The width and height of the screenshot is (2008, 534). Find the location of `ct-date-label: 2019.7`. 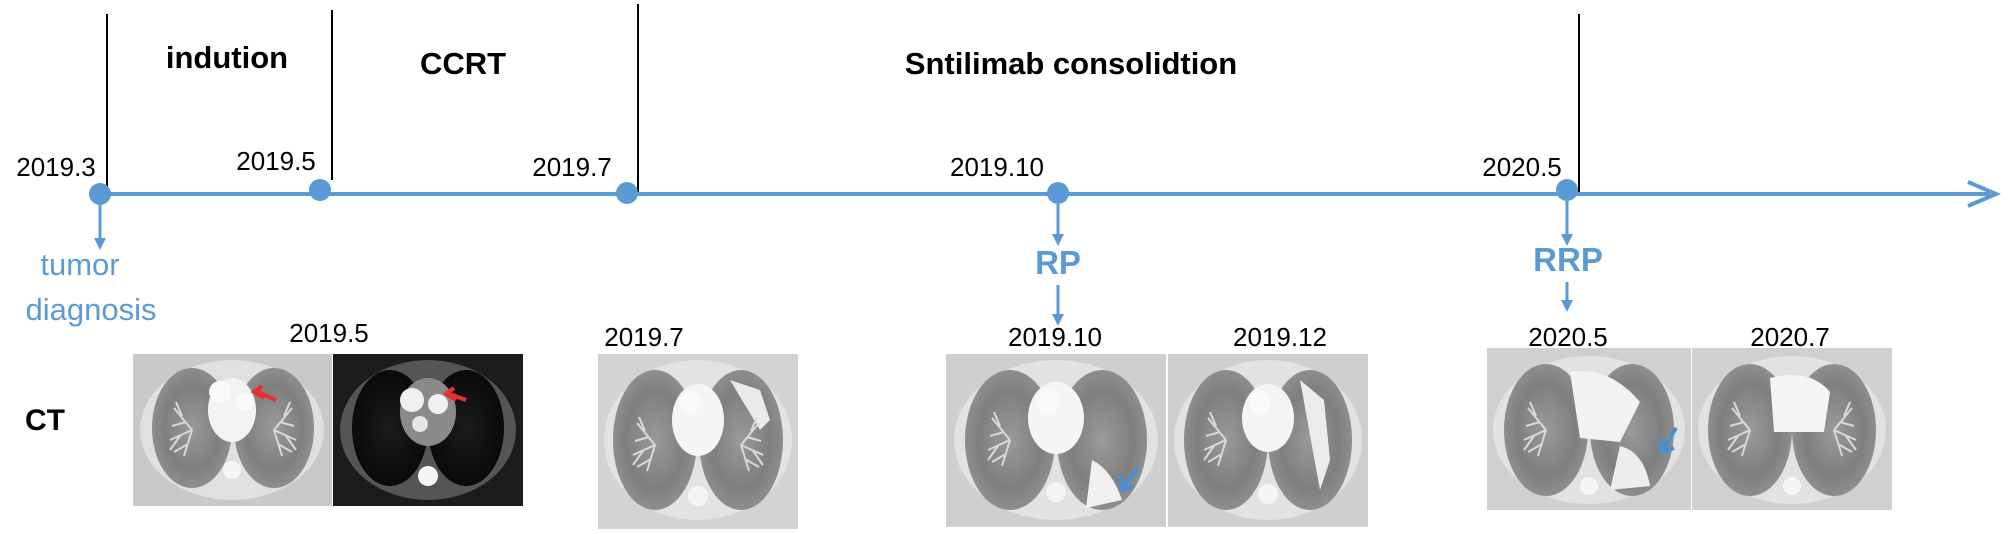

ct-date-label: 2019.7 is located at coordinates (644, 337).